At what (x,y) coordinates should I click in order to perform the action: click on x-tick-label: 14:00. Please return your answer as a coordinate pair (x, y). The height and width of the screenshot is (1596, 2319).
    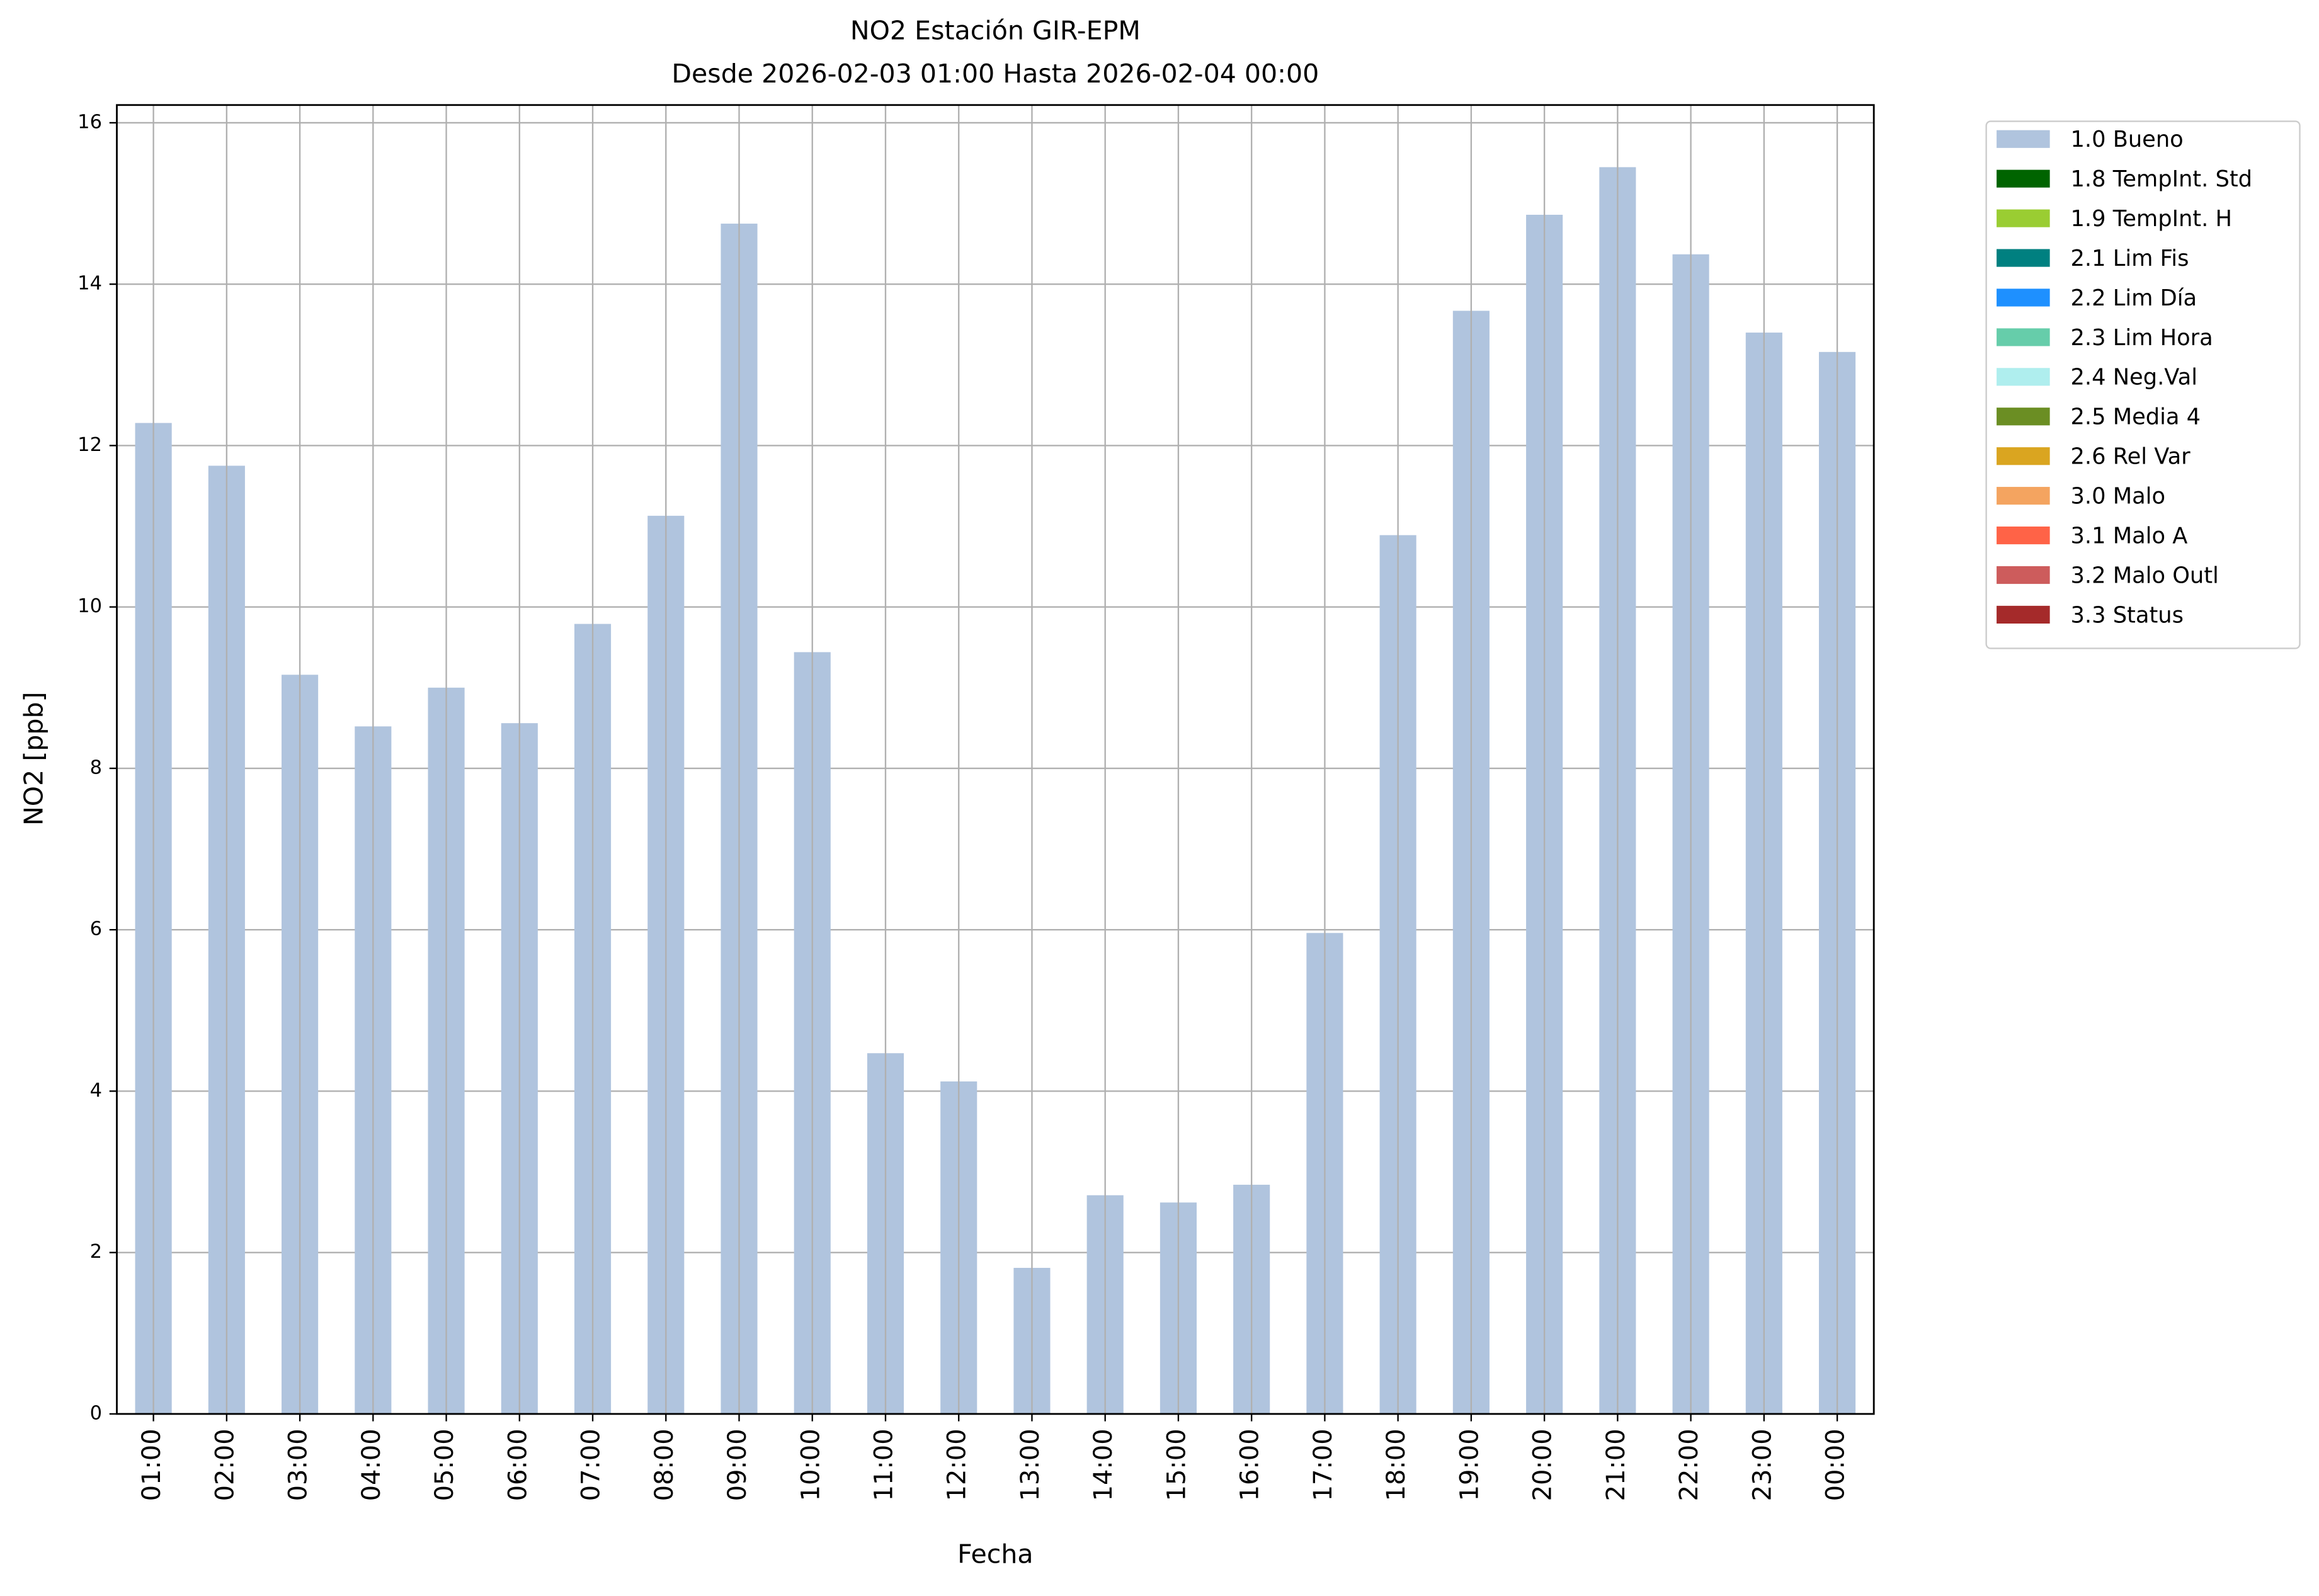
    Looking at the image, I should click on (1103, 1464).